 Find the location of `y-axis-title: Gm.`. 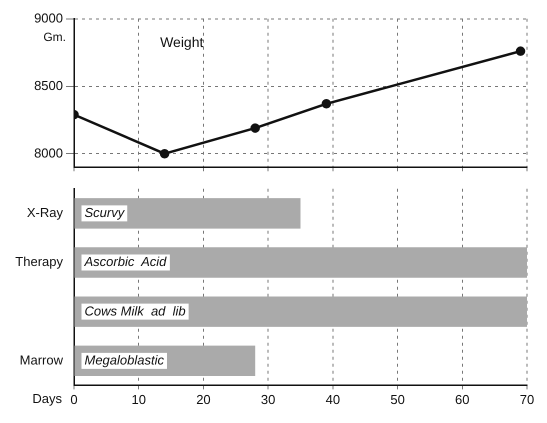

y-axis-title: Gm. is located at coordinates (54, 37).